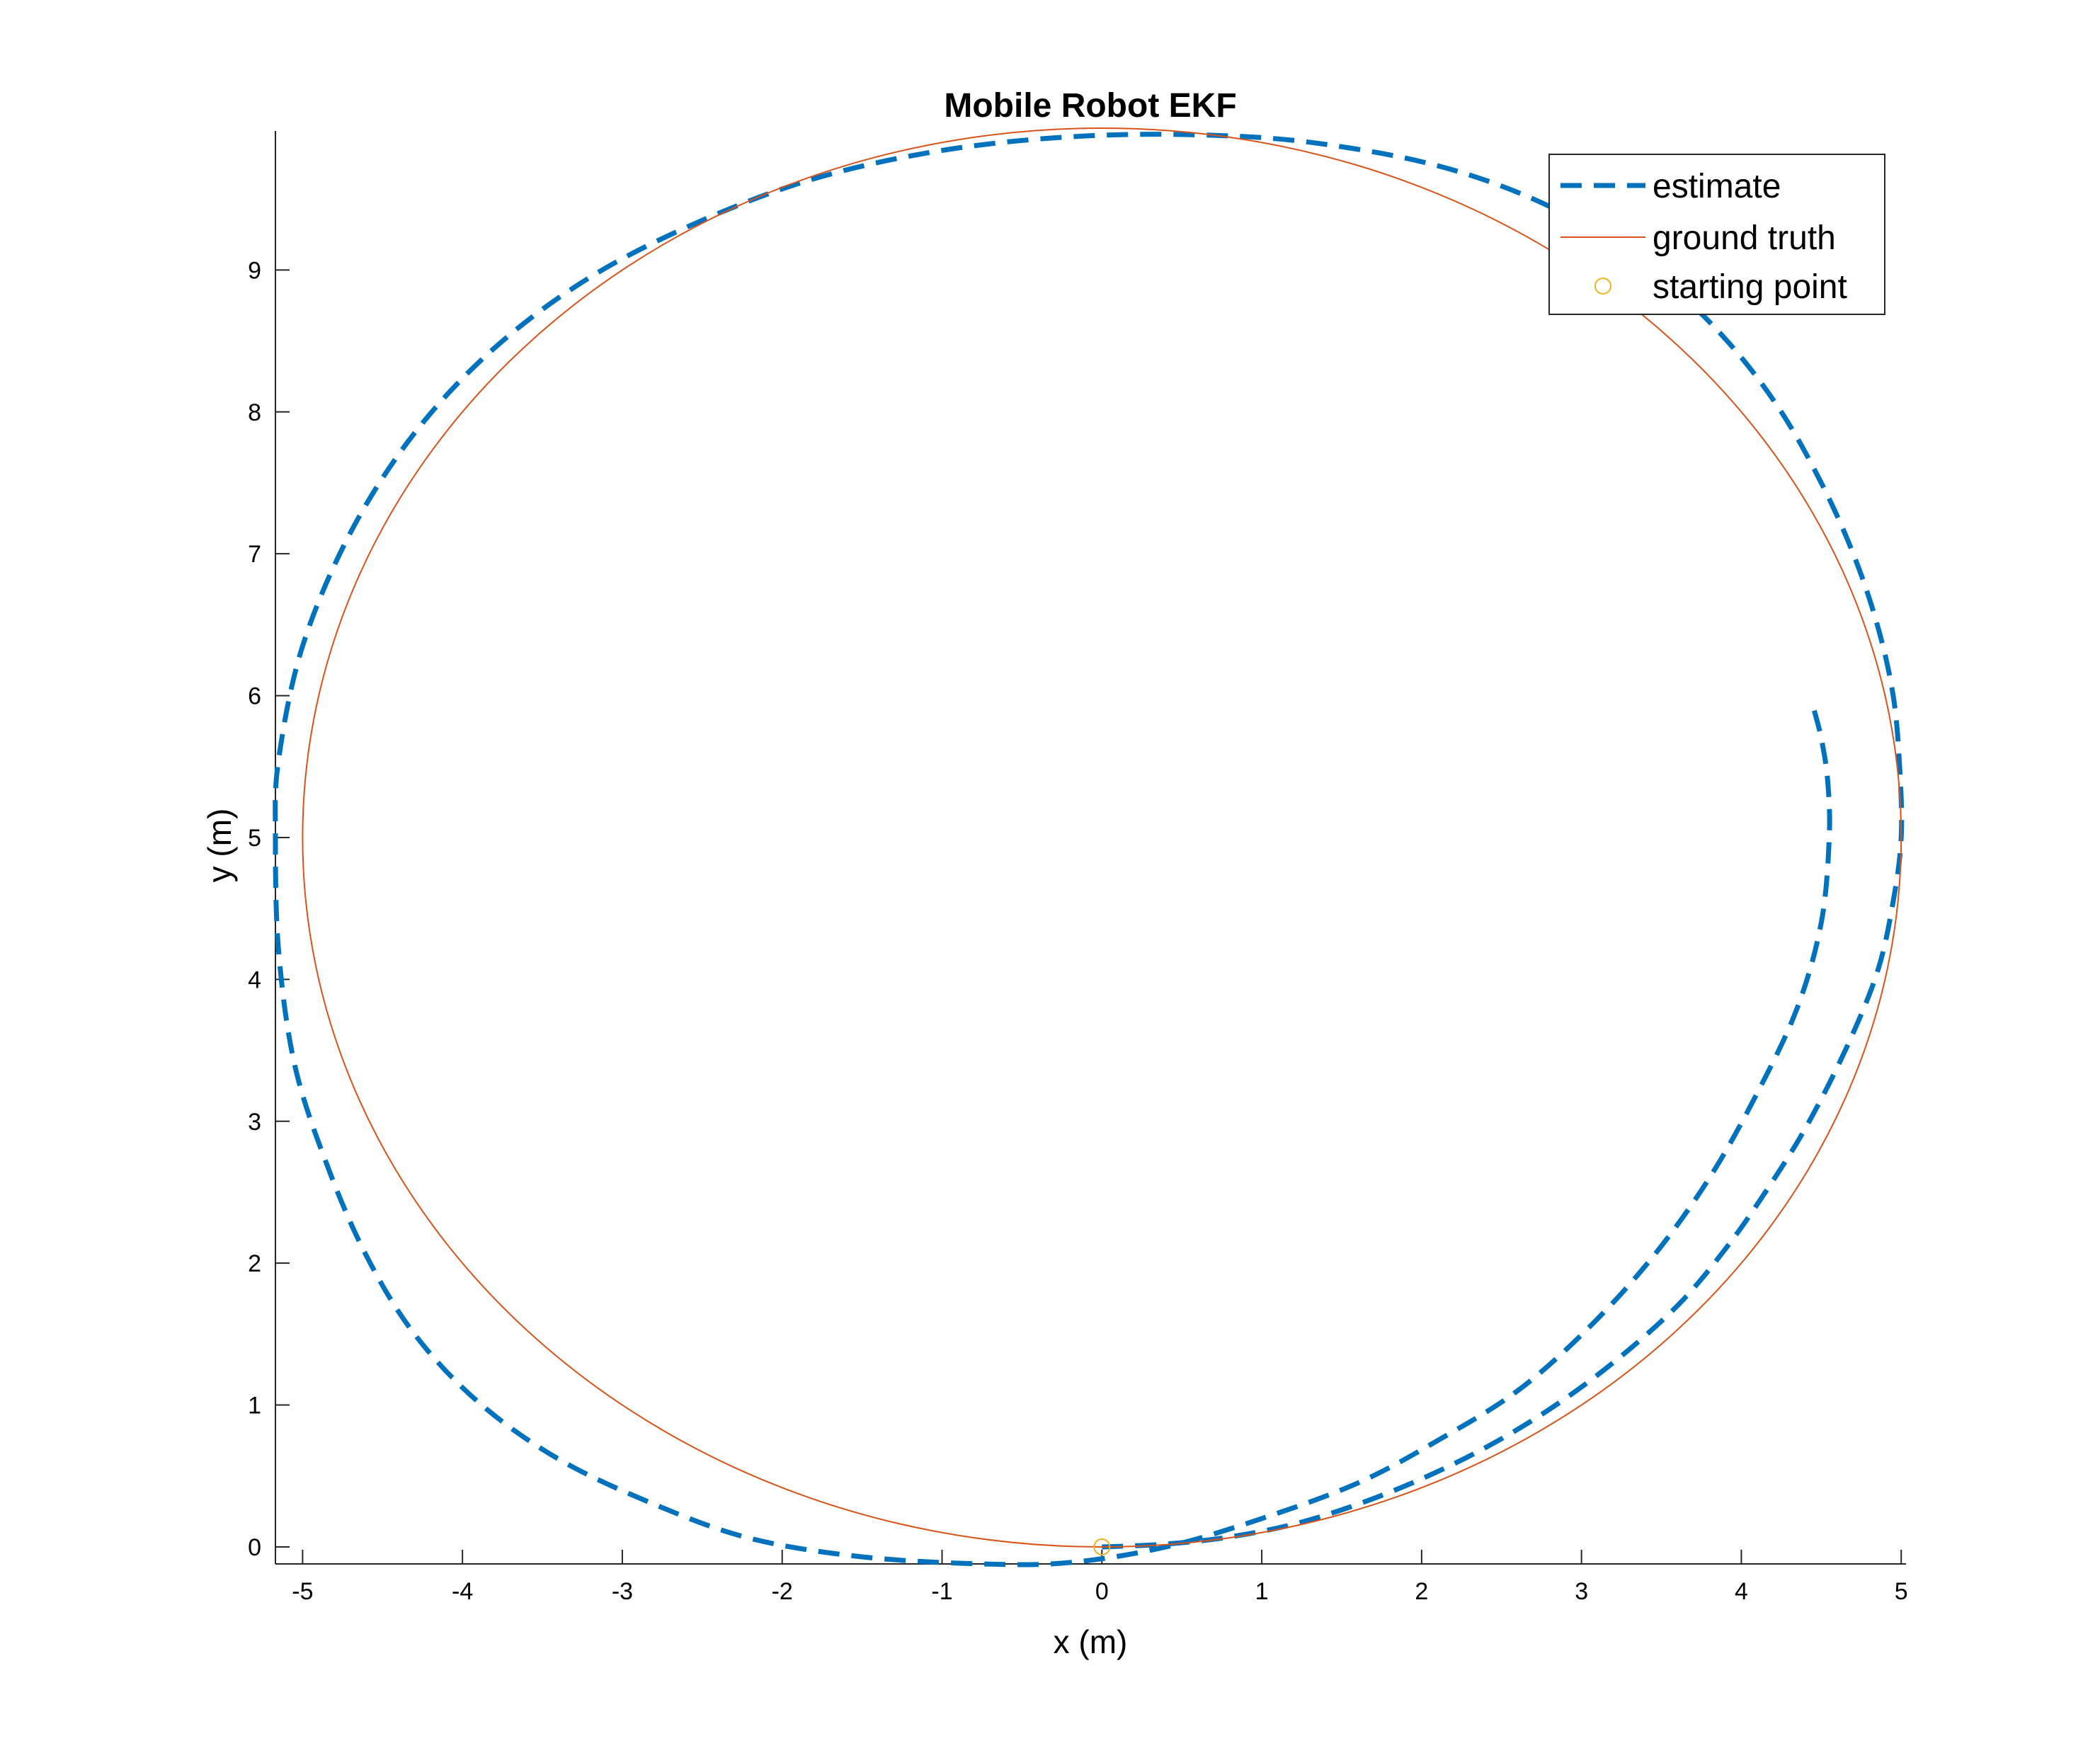 This screenshot has height=1748, width=2100. I want to click on x-tick-label: -4, so click(462, 1592).